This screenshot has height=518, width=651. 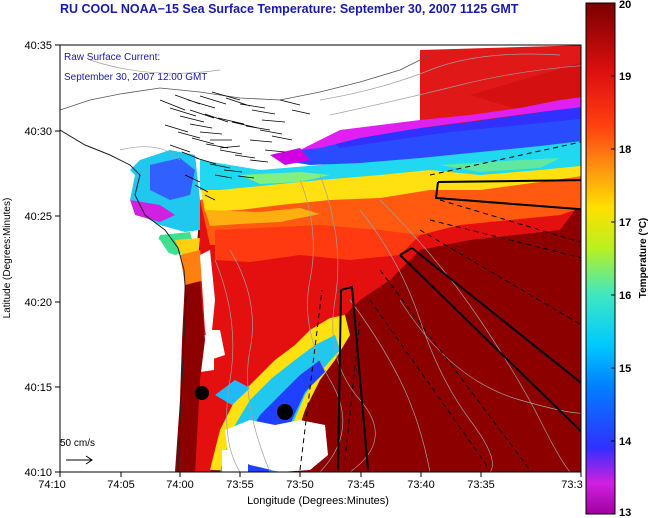 I want to click on colorbar: 20 19 18 17 16 15 14 13 Temperature (°C), so click(x=617, y=259).